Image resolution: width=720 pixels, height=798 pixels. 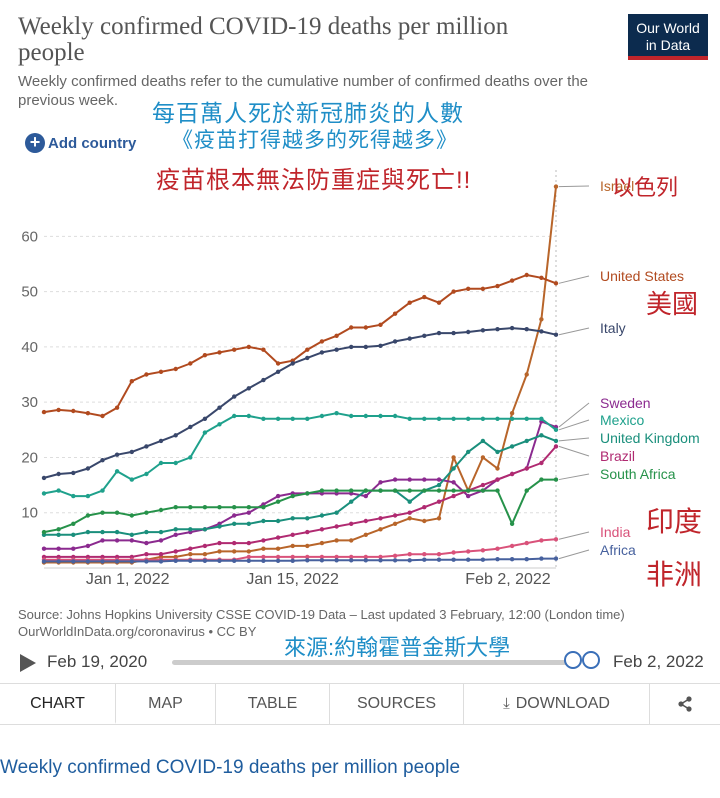 I want to click on owid-logo: Our World in Data, so click(x=668, y=37).